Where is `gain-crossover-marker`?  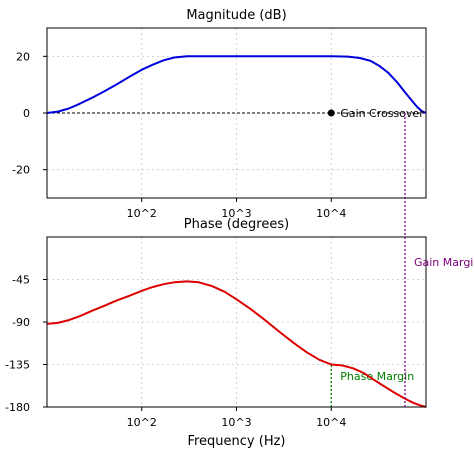
gain-crossover-marker is located at coordinates (331, 113).